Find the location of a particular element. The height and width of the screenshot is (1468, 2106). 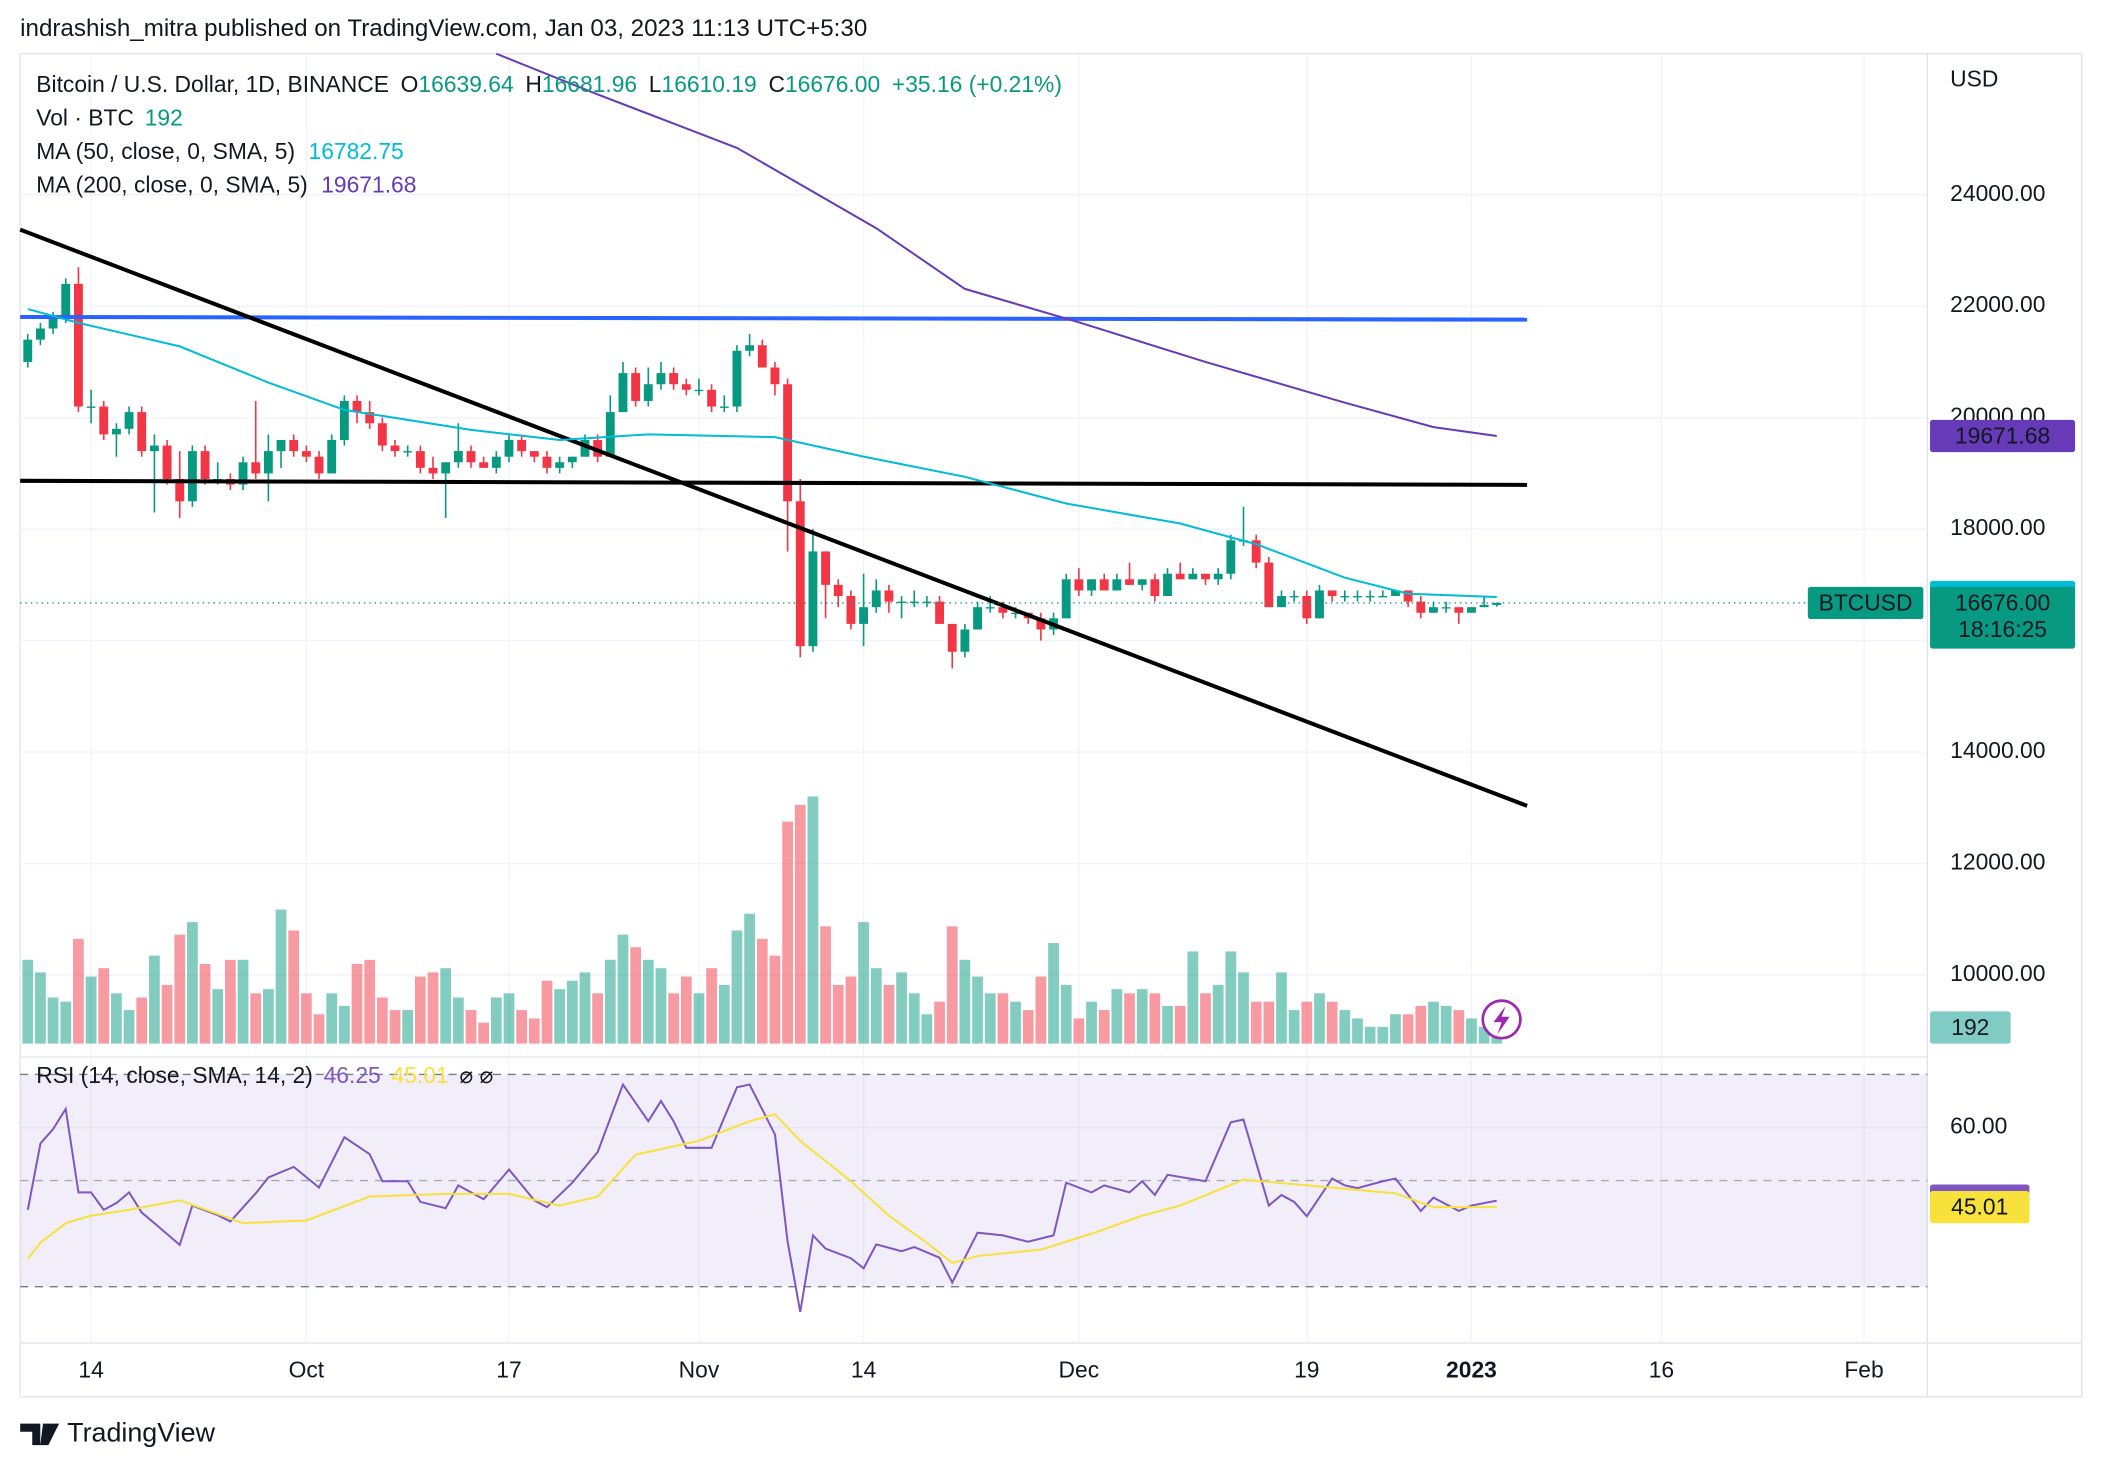

open-label: O is located at coordinates (410, 84).